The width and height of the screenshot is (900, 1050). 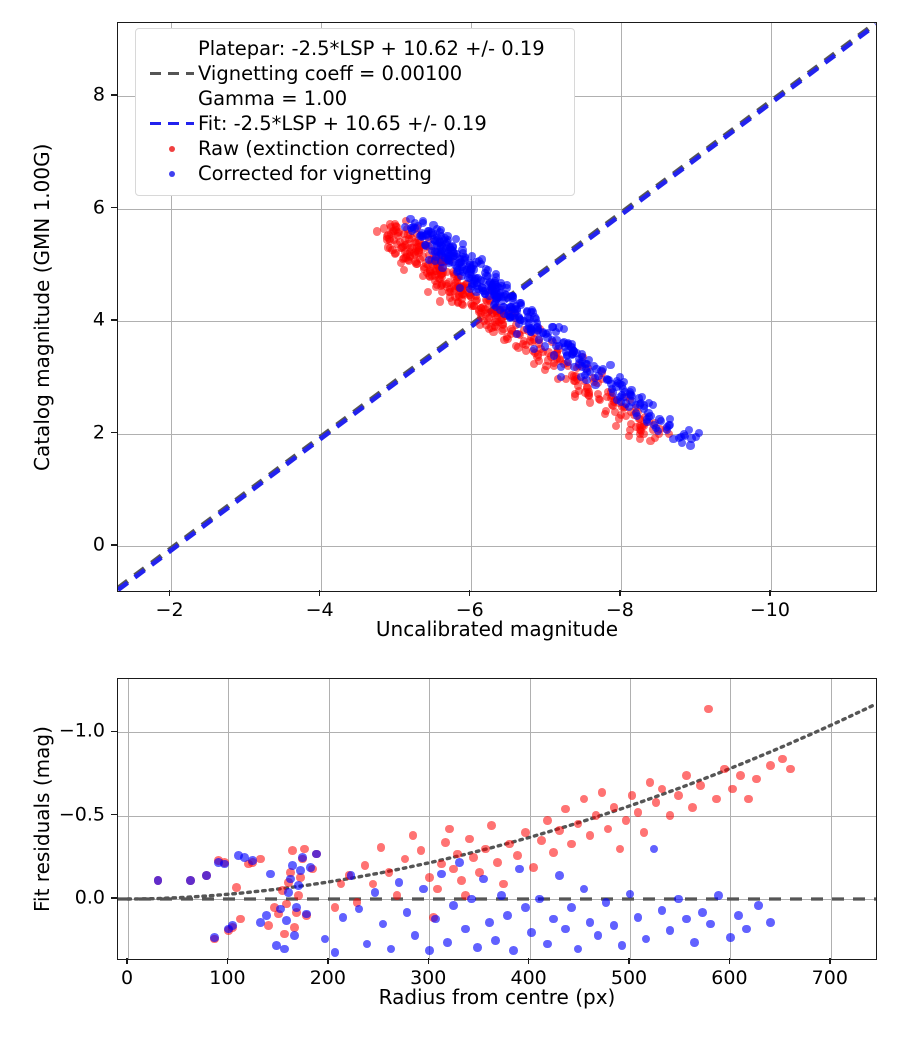 What do you see at coordinates (528, 978) in the screenshot?
I see `x-tick-label: 400` at bounding box center [528, 978].